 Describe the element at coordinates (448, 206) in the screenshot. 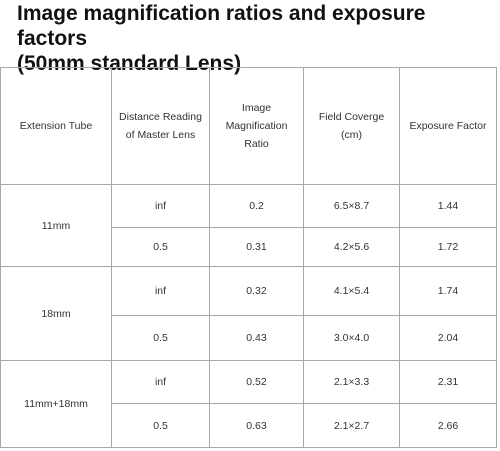

I see `exposure-cell: 1.44` at that location.